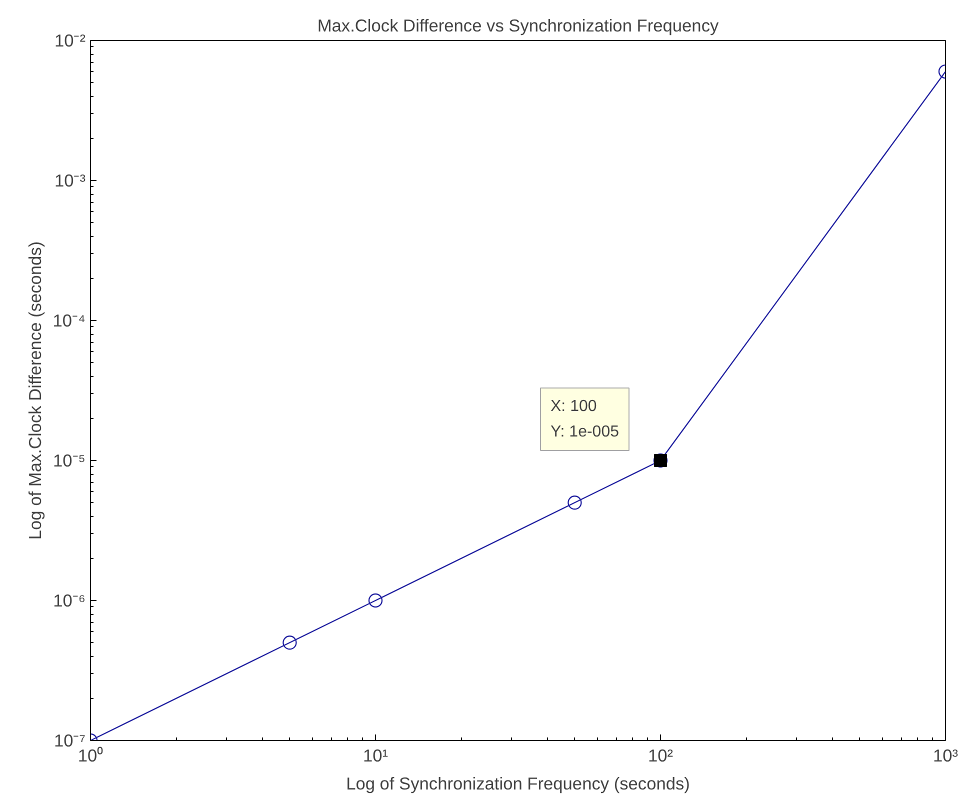  I want to click on y-axis-title: Log of Max.Clock Difference (seconds), so click(34, 390).